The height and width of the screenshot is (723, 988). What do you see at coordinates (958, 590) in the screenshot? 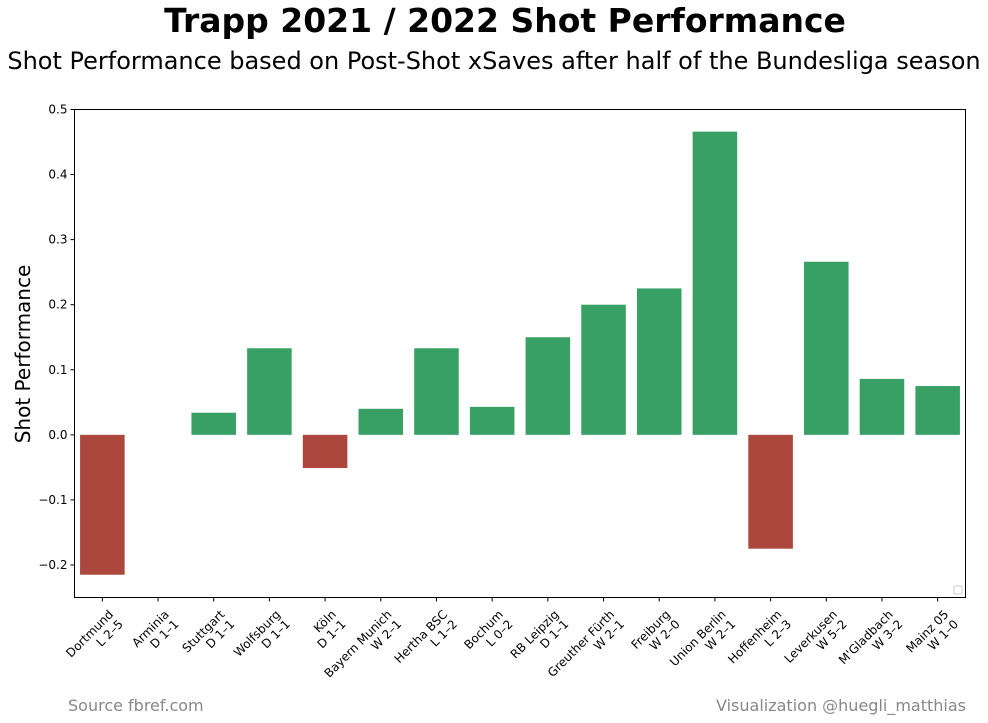
I see `legend-box` at bounding box center [958, 590].